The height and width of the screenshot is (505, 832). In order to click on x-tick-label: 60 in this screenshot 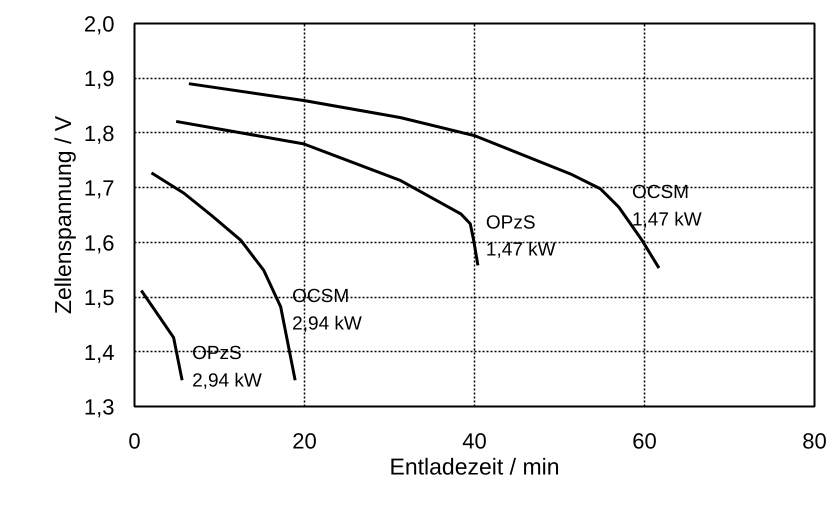, I will do `click(644, 441)`.